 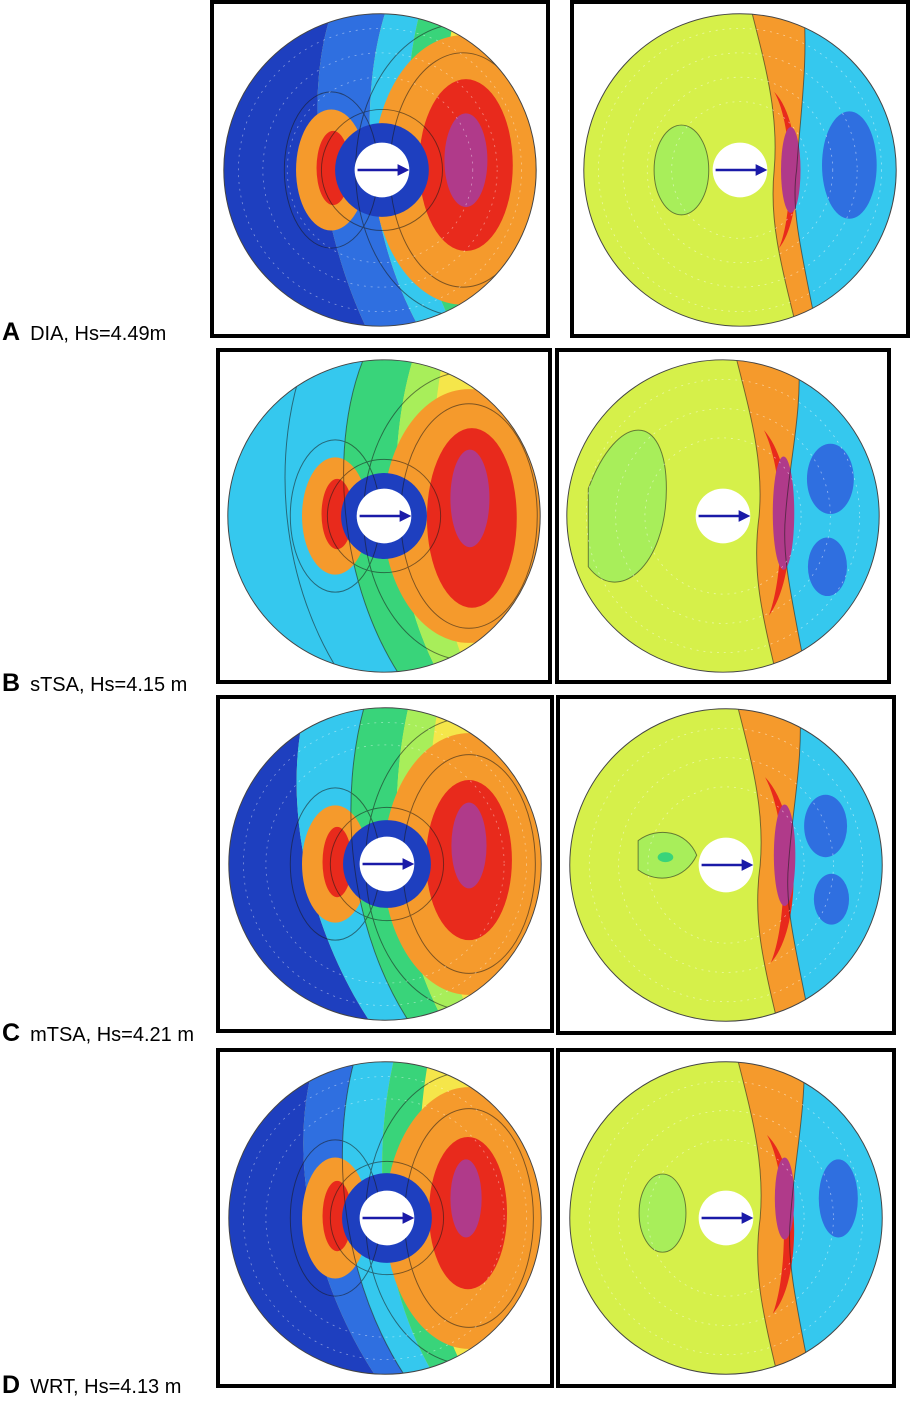 I want to click on row-label-d: D WRT, Hs=4.13 m, so click(x=91, y=1385).